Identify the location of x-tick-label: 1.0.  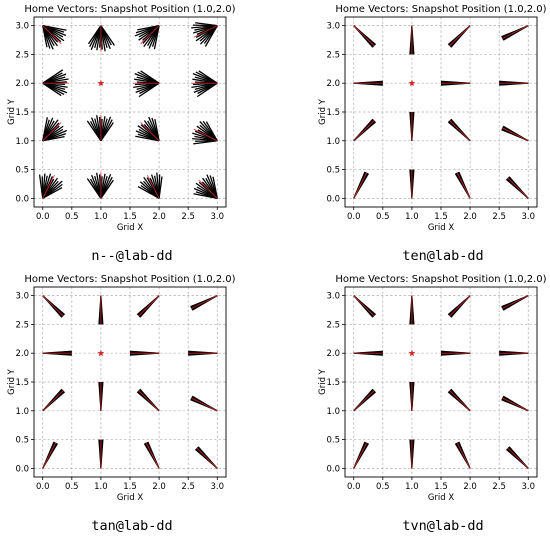
(101, 217).